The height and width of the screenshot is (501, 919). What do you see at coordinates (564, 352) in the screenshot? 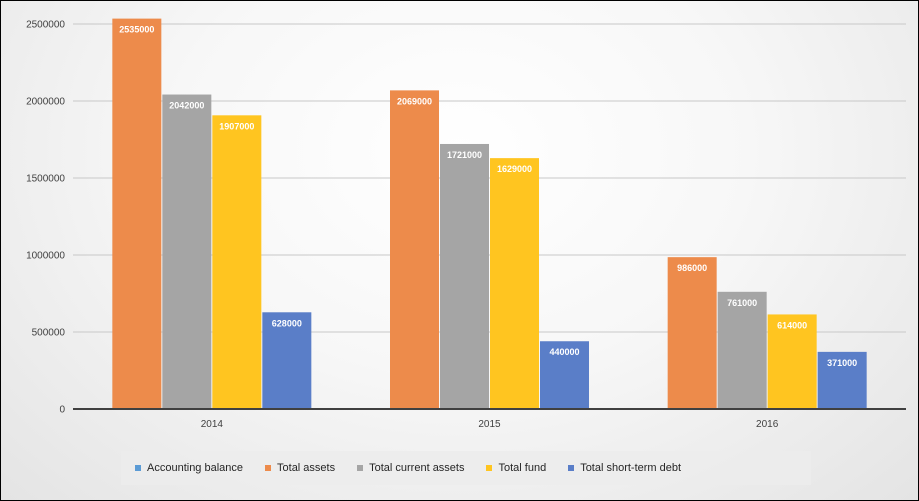
I see `data-label: 440000` at bounding box center [564, 352].